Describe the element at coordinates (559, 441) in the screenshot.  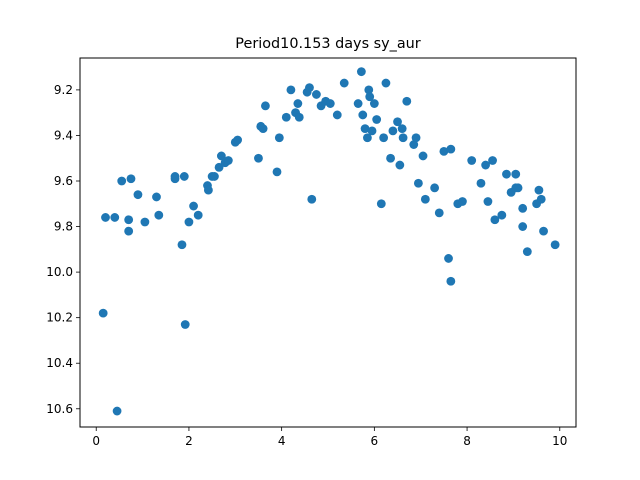
I see `x-tick-label: 10` at that location.